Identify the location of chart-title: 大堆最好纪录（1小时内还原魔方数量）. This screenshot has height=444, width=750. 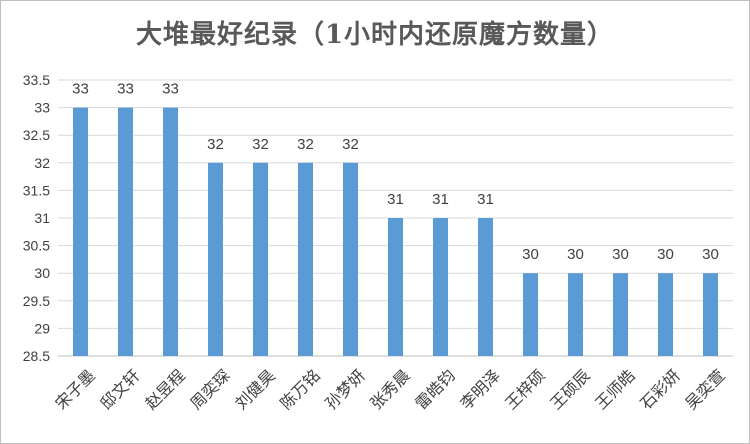
(375, 35).